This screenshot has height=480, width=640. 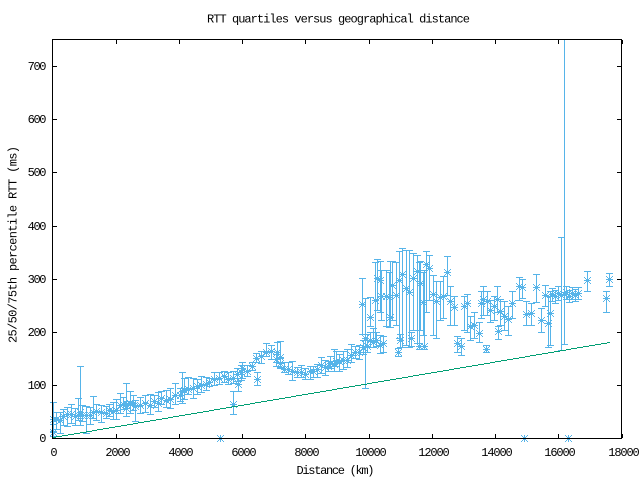 I want to click on svg-text: 700, so click(x=37, y=67).